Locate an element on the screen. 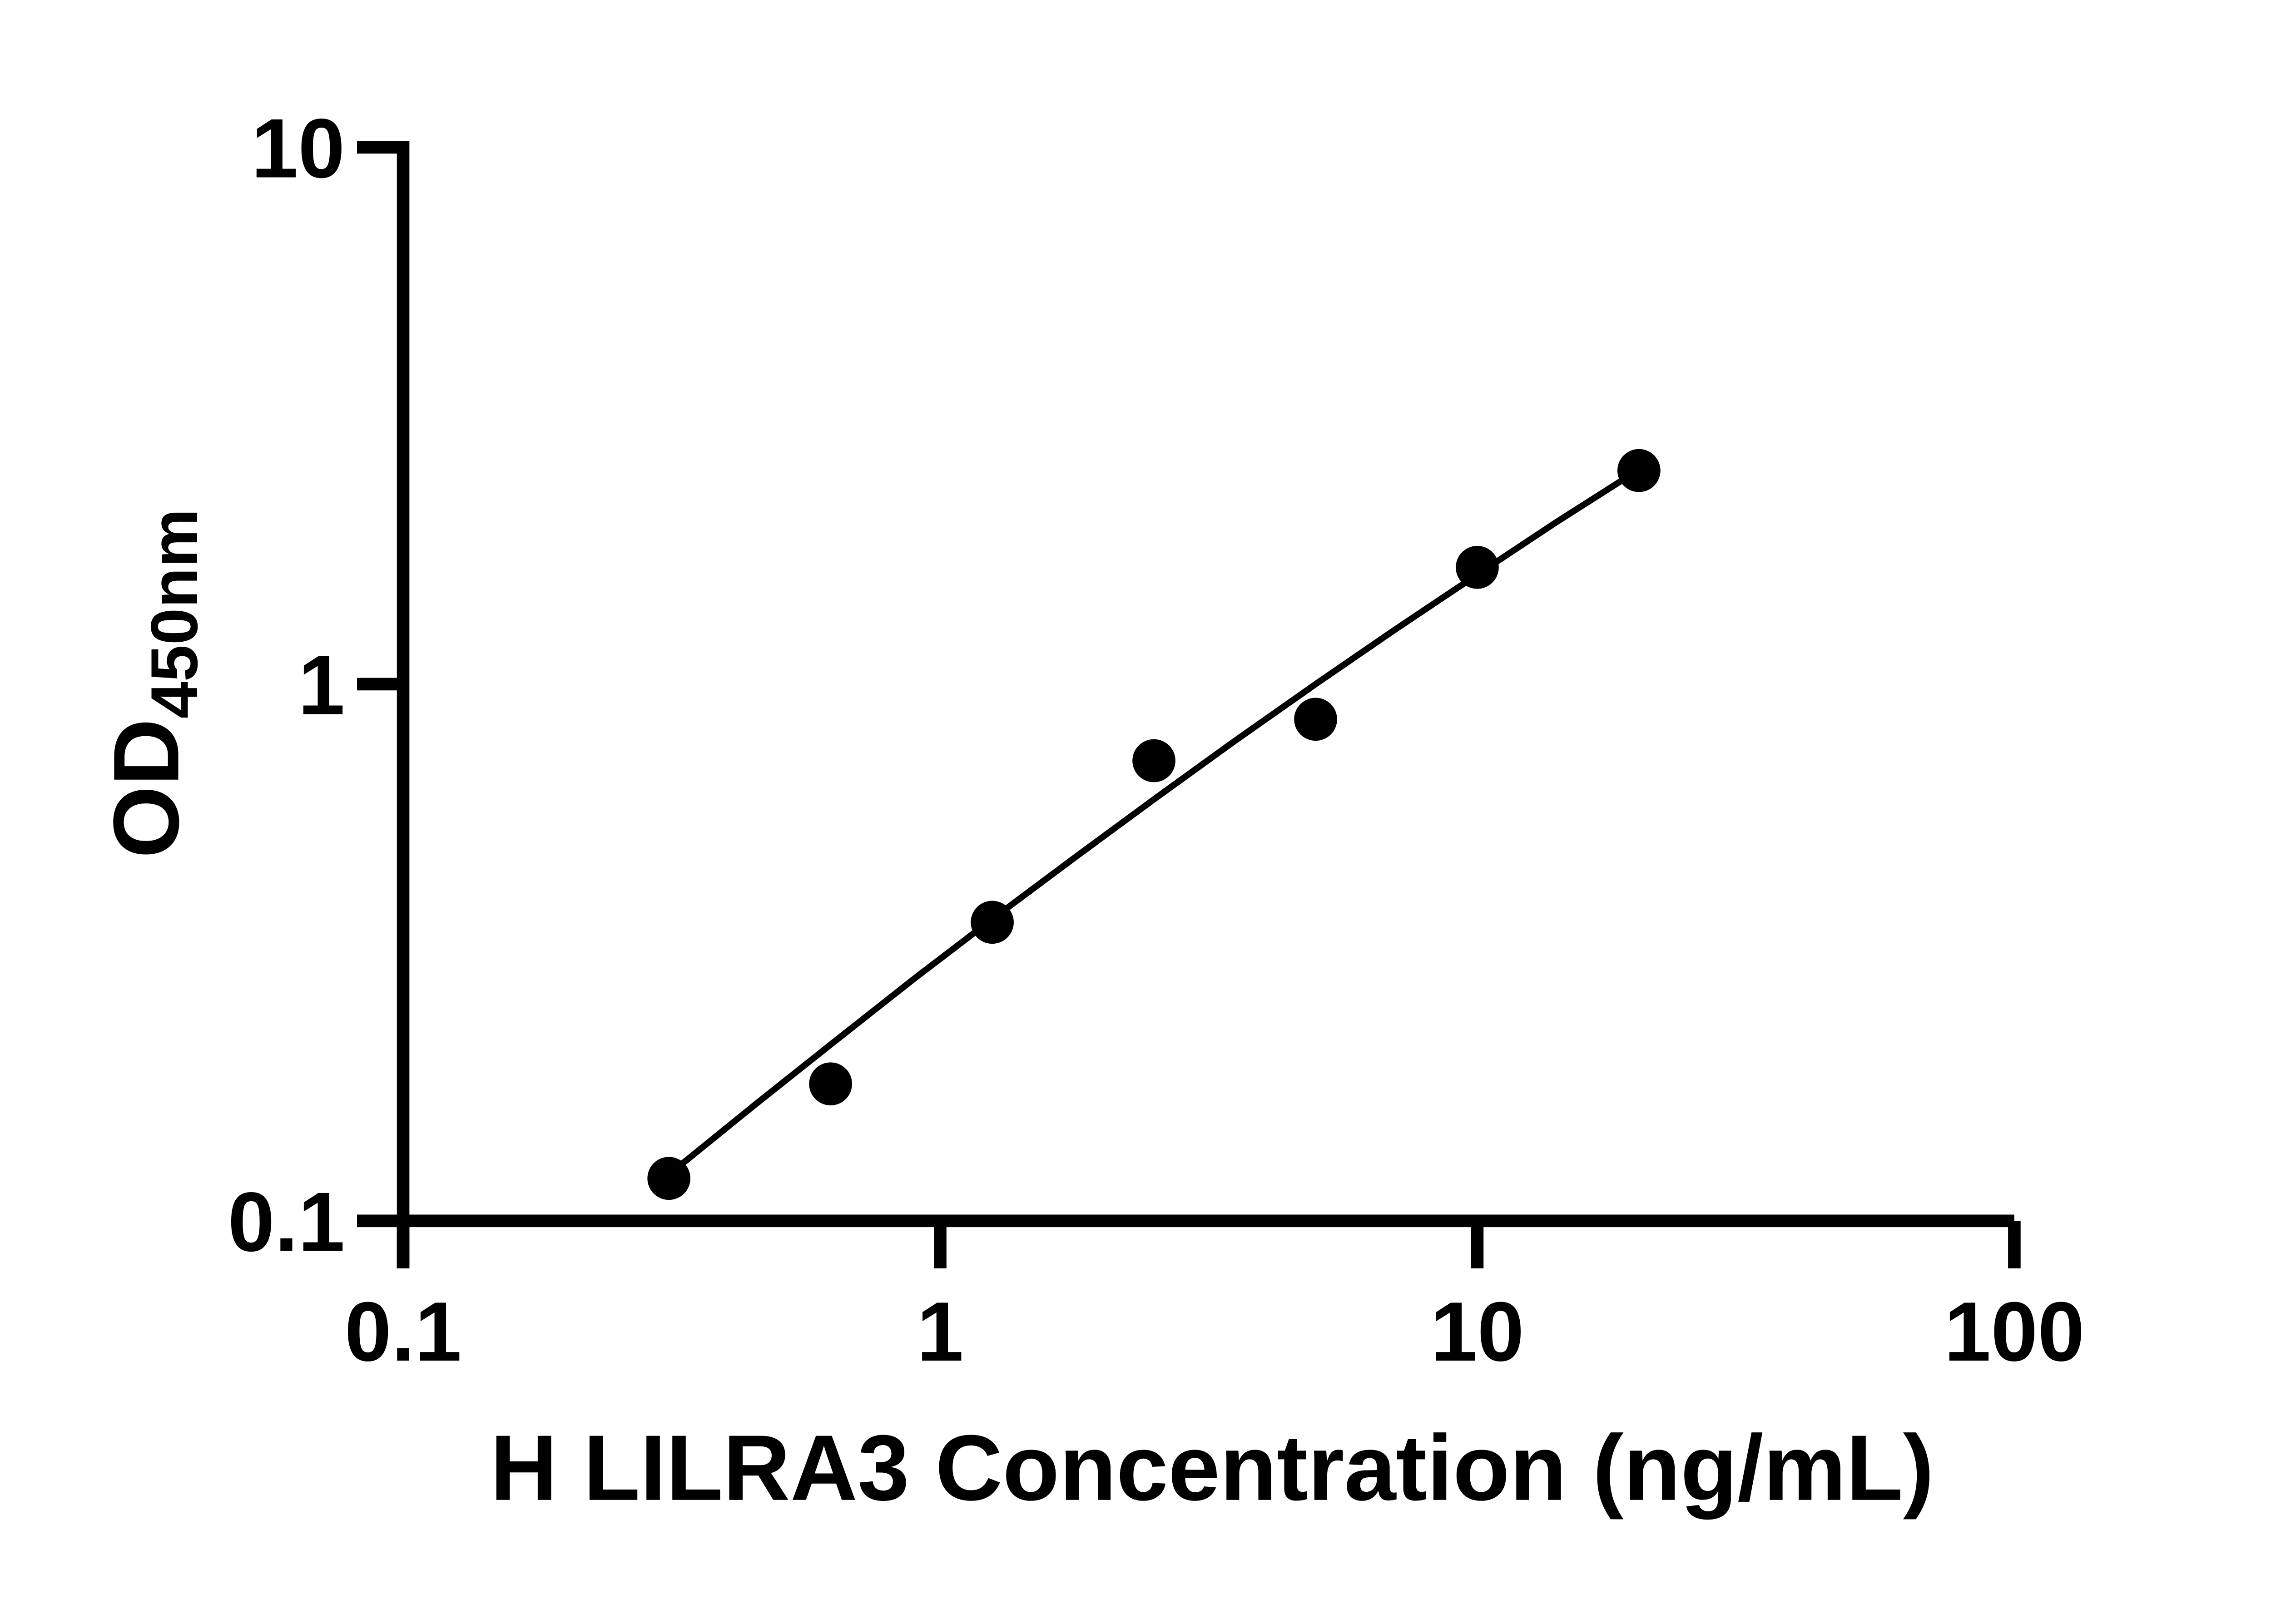 The image size is (2271, 1624). y-tick-label: 1 is located at coordinates (321, 685).